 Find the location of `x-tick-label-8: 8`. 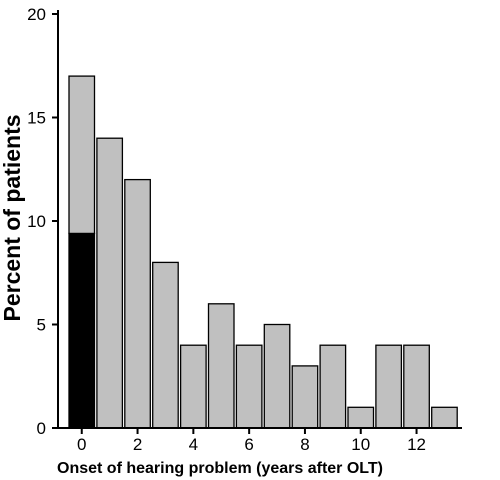

x-tick-label-8: 8 is located at coordinates (304, 444).